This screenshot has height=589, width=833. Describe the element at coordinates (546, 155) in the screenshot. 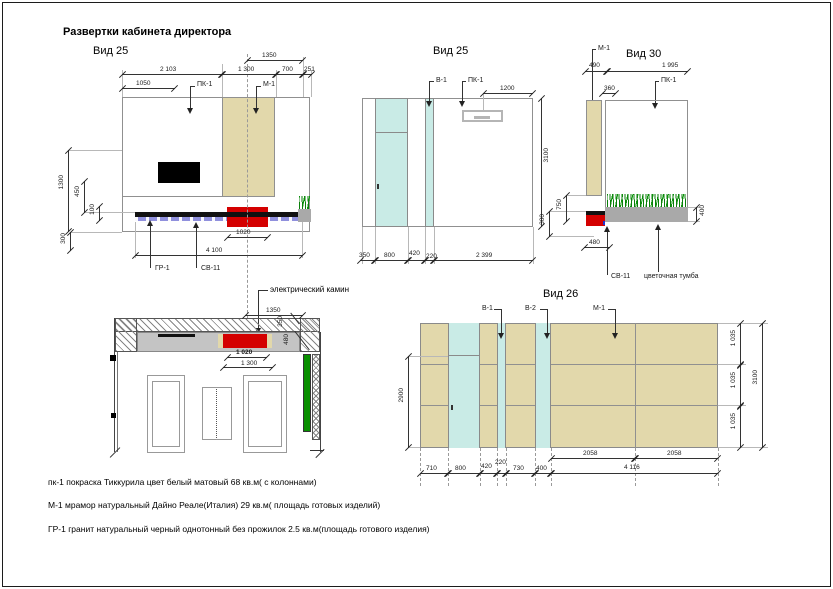

I see `dim-3100: 3100` at that location.